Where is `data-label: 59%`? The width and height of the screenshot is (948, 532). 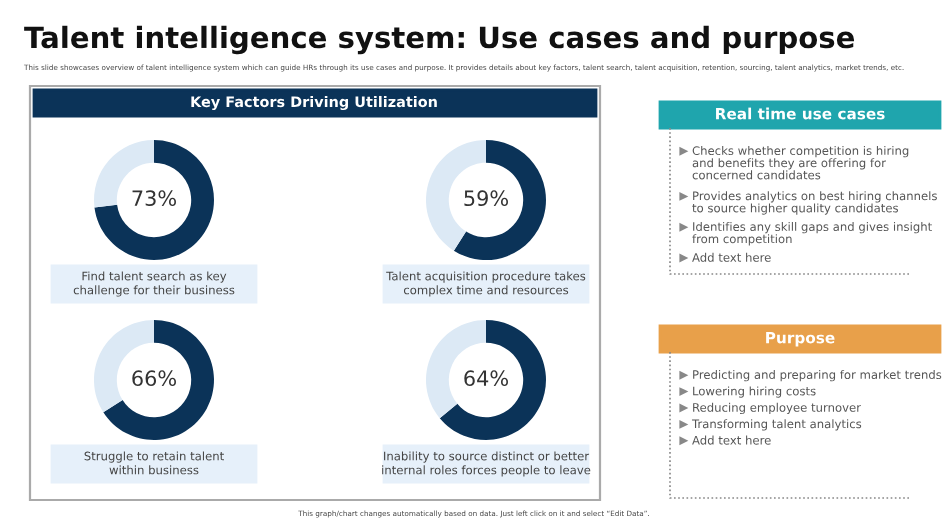
data-label: 59% is located at coordinates (486, 198).